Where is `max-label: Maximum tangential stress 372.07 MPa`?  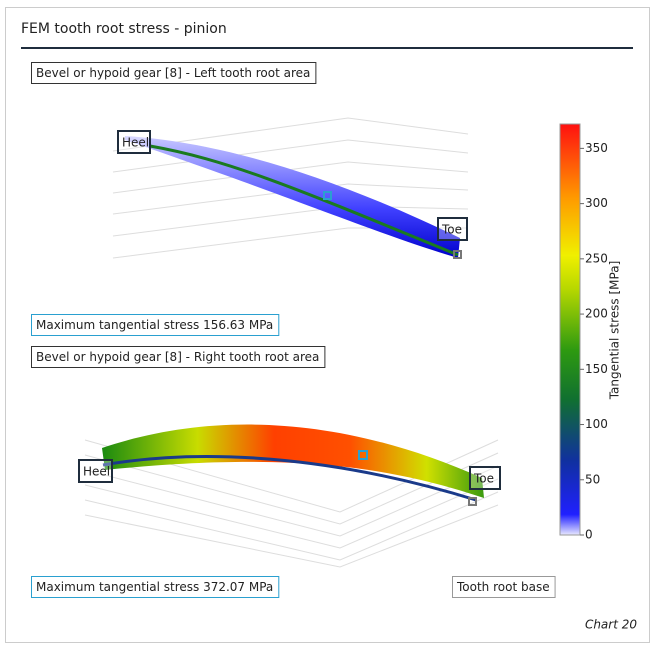
max-label: Maximum tangential stress 372.07 MPa is located at coordinates (154, 587).